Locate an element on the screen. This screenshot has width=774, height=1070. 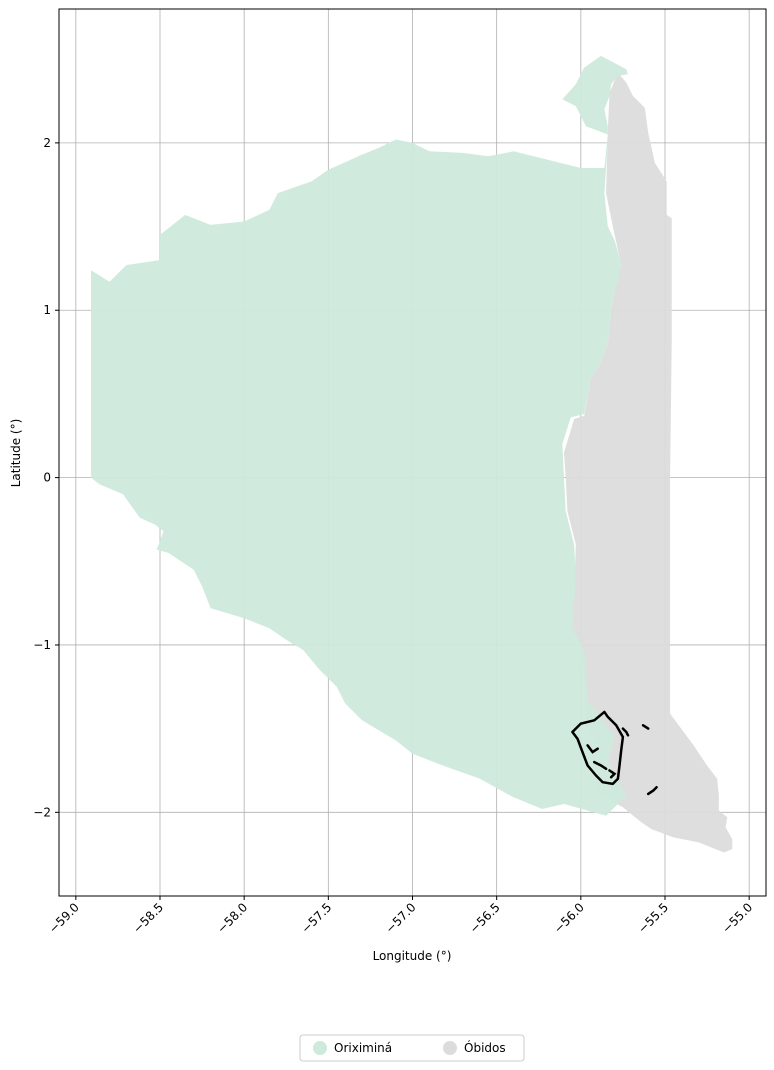
y-tick-label: 0 is located at coordinates (47, 478).